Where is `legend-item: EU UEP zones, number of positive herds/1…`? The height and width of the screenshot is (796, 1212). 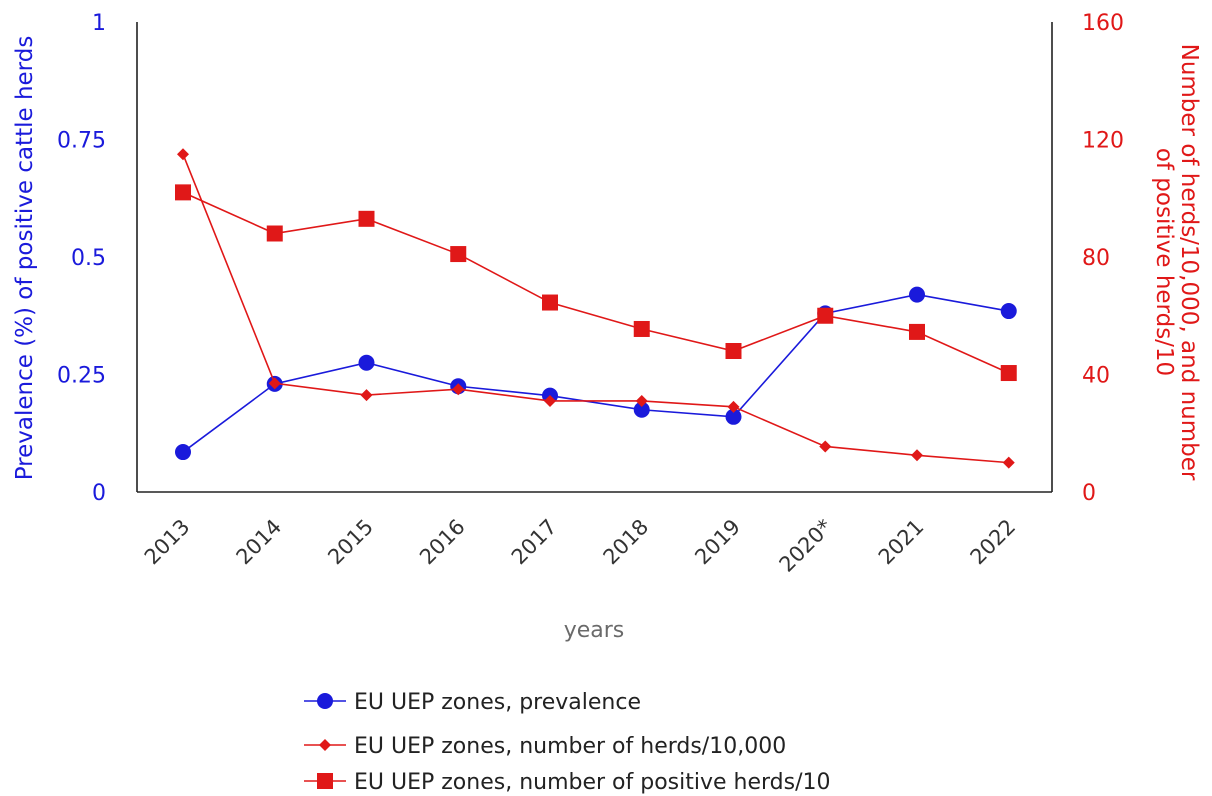
legend-item: EU UEP zones, number of positive herds/1… is located at coordinates (567, 782).